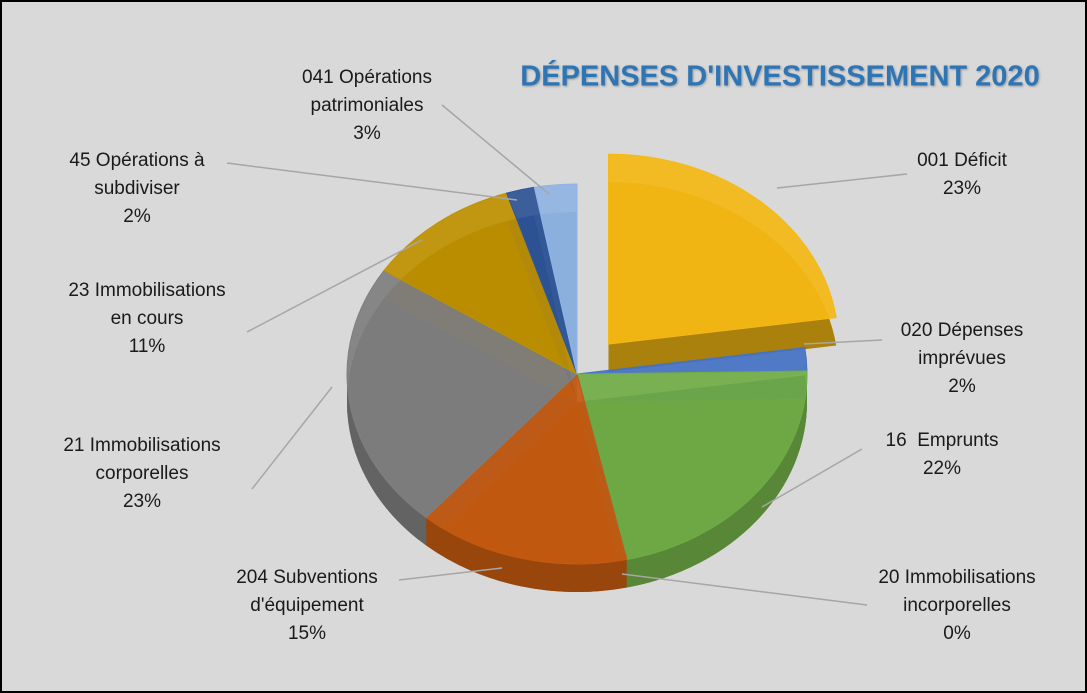 This screenshot has width=1087, height=693. I want to click on data-label: 21 Immobilisations corporelles 23%, so click(142, 474).